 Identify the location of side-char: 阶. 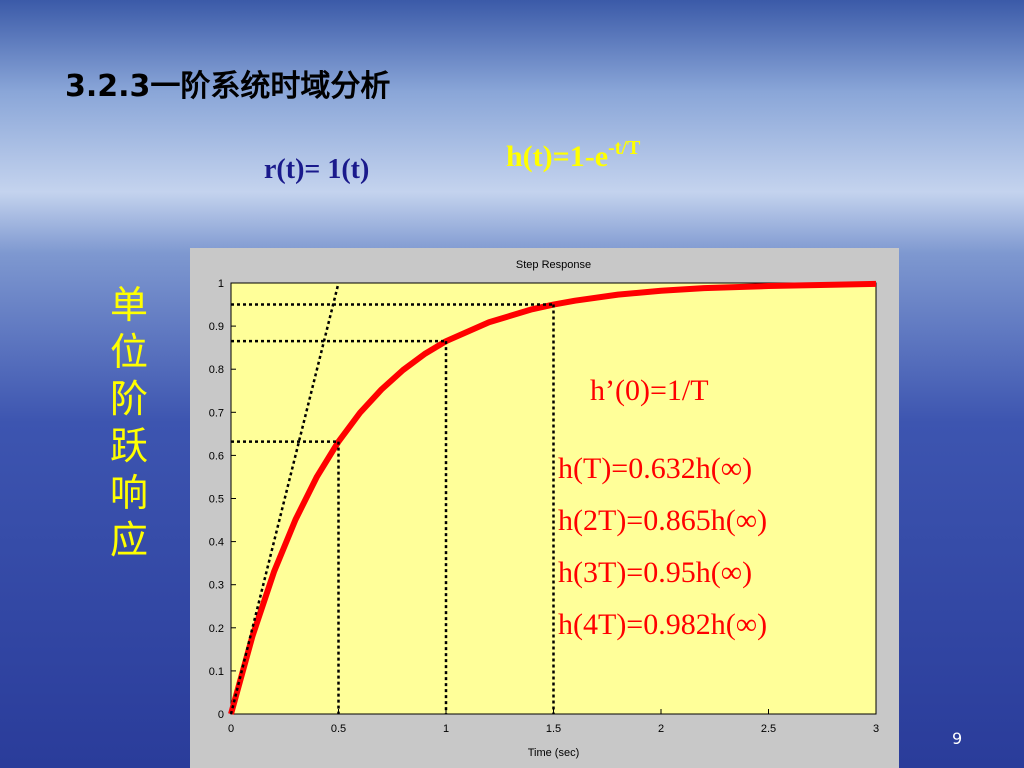
(129, 399).